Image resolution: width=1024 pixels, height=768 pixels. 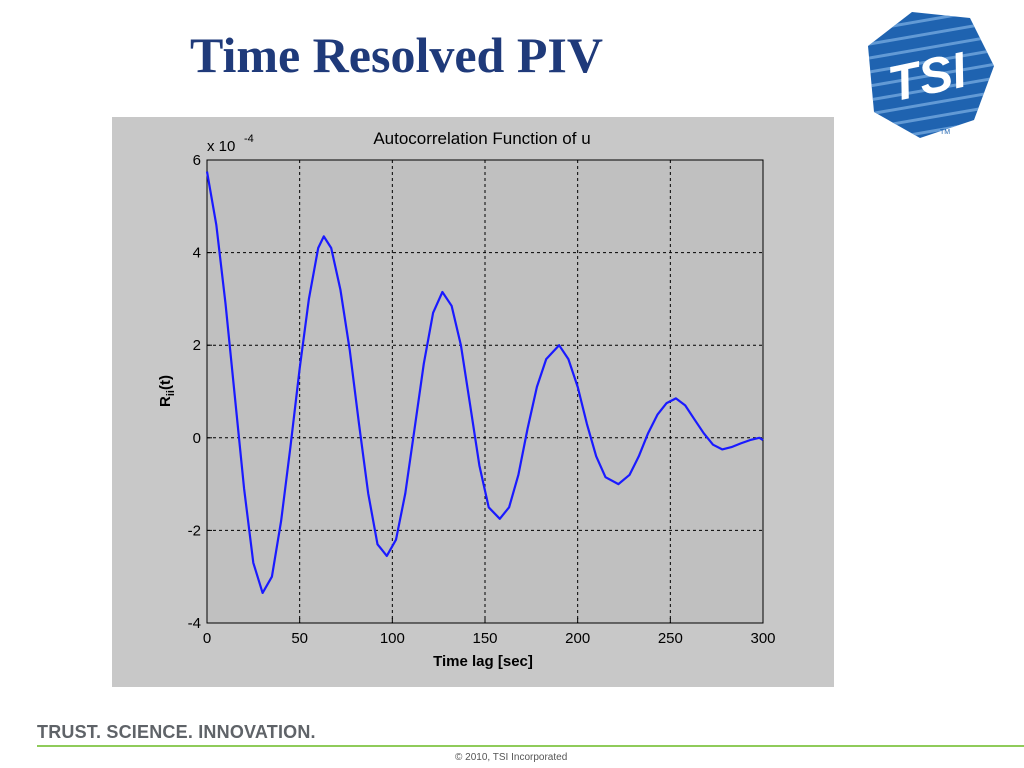 What do you see at coordinates (530, 746) in the screenshot?
I see `footer-rule` at bounding box center [530, 746].